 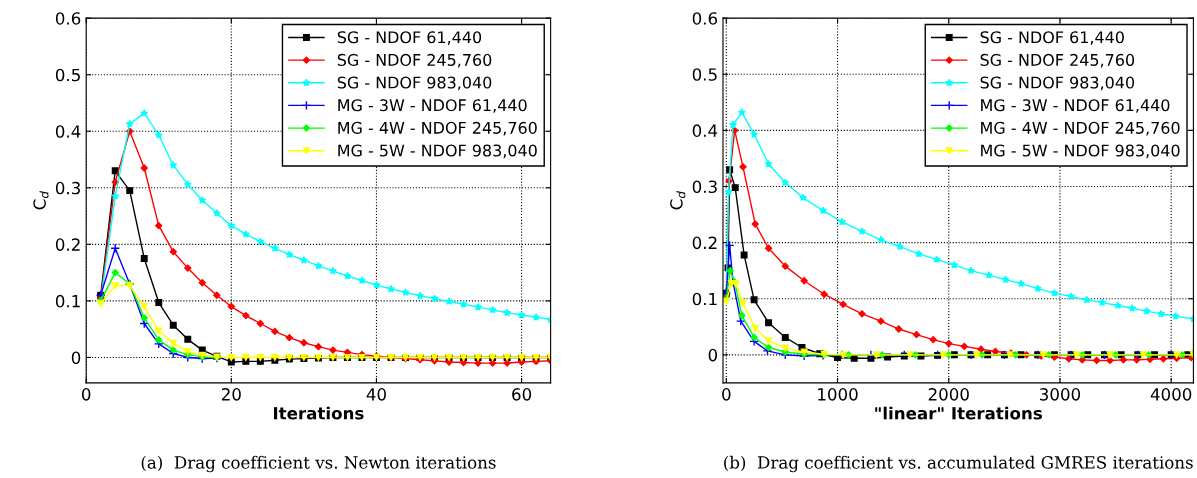 What do you see at coordinates (319, 413) in the screenshot?
I see `x-axis-title: Iterations` at bounding box center [319, 413].